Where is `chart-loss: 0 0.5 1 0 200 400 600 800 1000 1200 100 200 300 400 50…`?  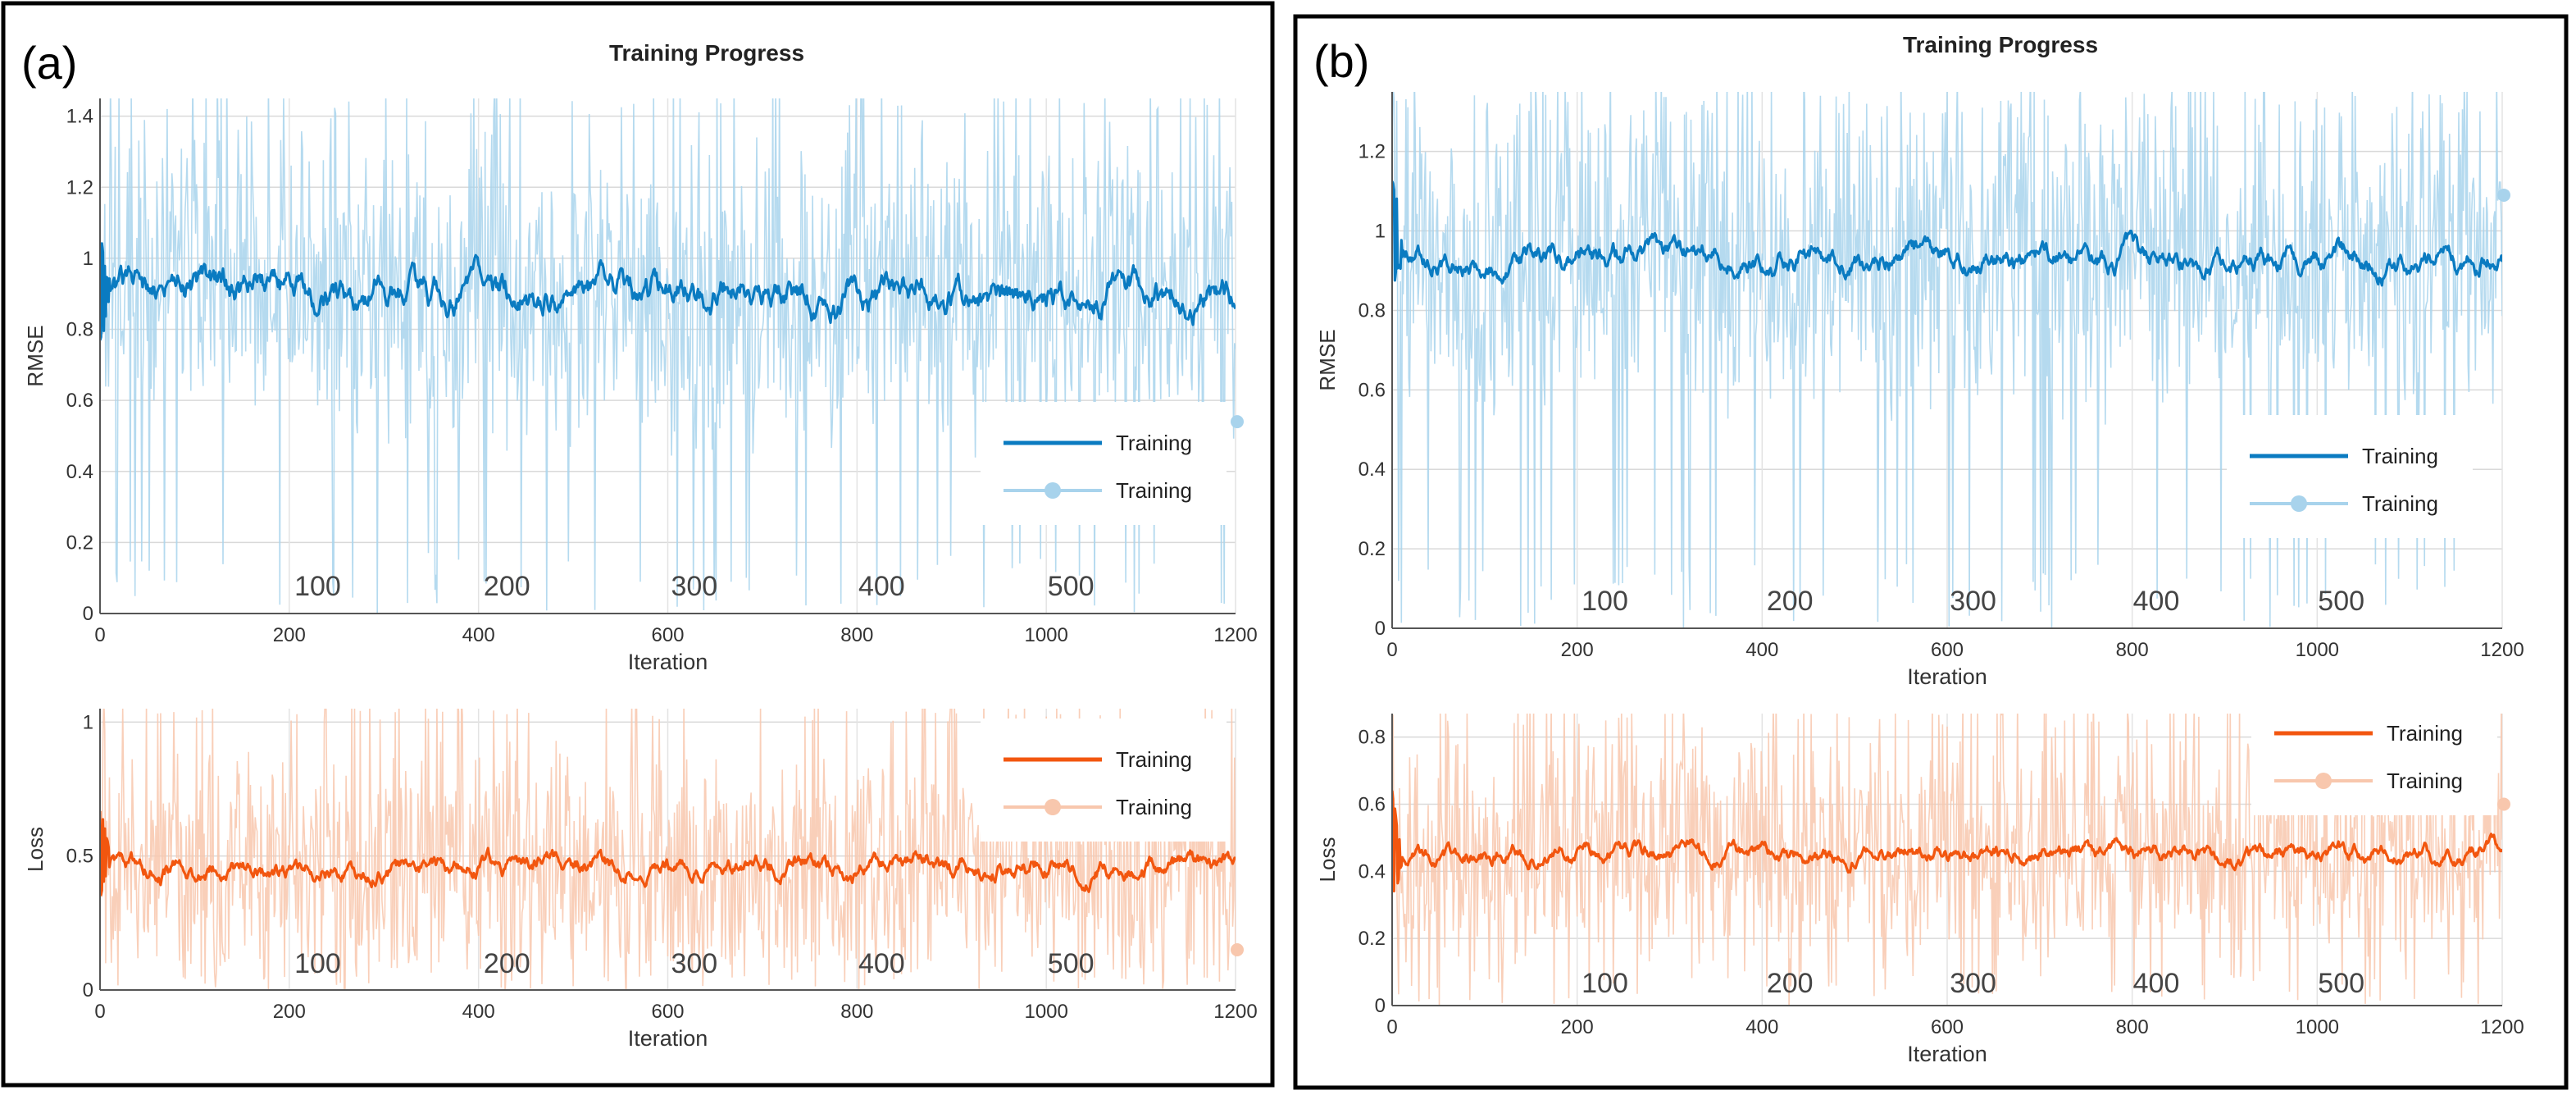 chart-loss: 0 0.5 1 0 200 400 600 800 1000 1200 100 200 300 400 50… is located at coordinates (640, 880).